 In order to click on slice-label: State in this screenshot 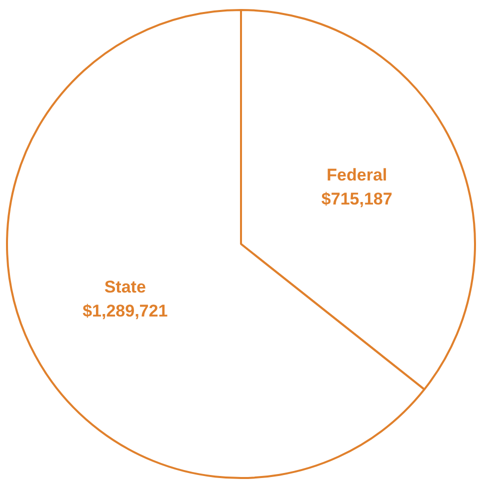, I will do `click(125, 287)`.